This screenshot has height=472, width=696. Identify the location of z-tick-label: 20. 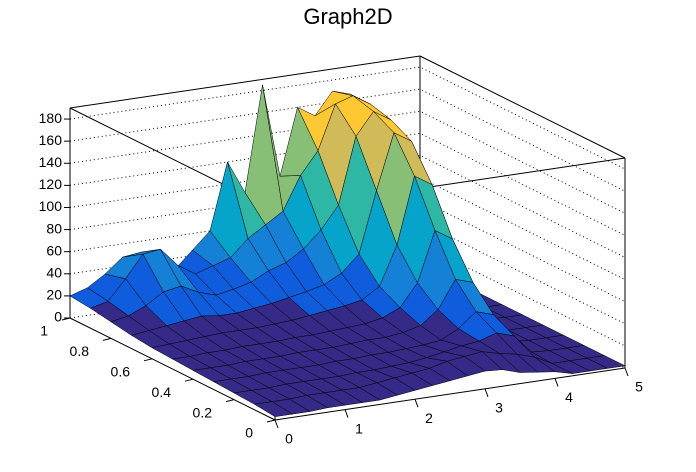
(54, 295).